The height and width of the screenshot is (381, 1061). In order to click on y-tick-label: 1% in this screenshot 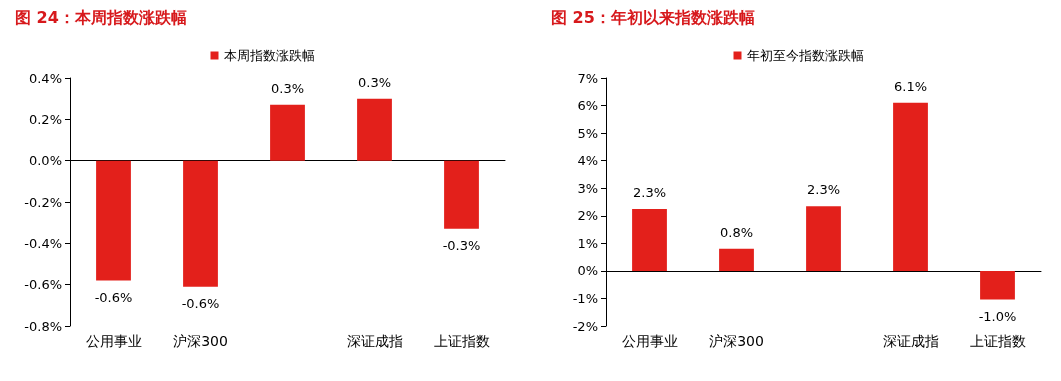, I will do `click(587, 243)`.